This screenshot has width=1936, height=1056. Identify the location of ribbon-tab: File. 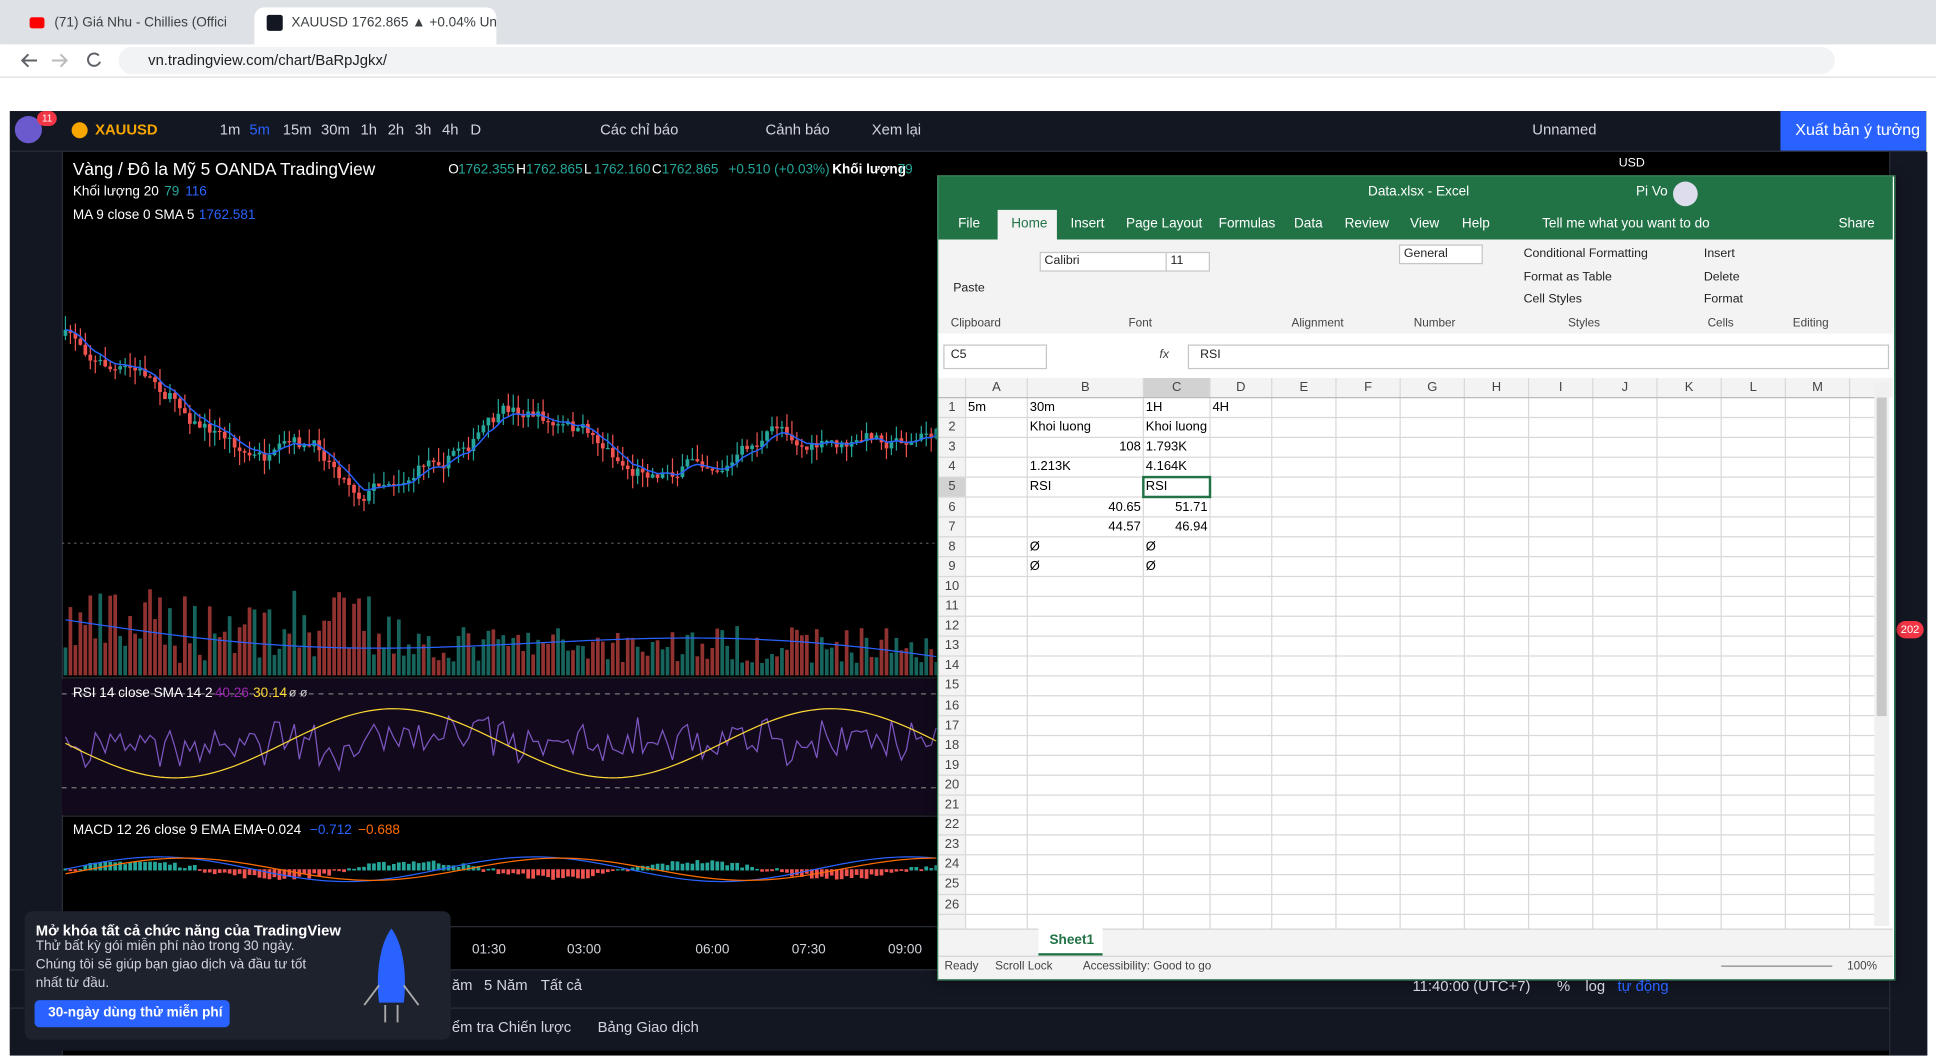
(969, 224).